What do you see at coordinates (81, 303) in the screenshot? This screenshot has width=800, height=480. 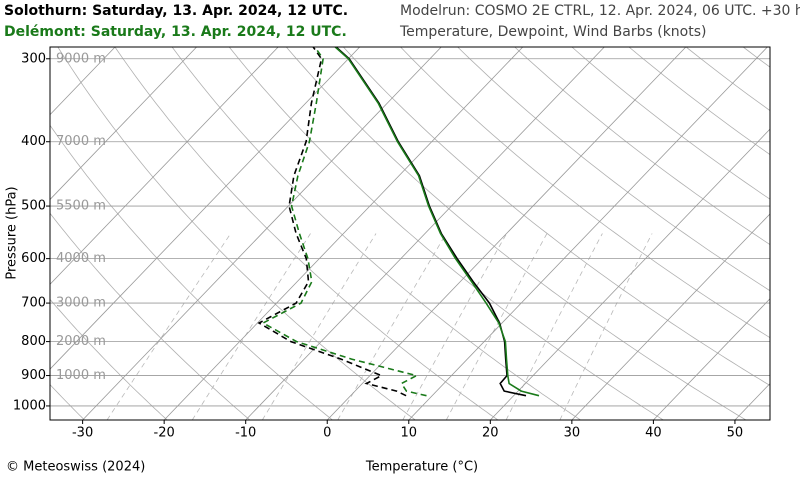 I see `height-label: 3000 m` at bounding box center [81, 303].